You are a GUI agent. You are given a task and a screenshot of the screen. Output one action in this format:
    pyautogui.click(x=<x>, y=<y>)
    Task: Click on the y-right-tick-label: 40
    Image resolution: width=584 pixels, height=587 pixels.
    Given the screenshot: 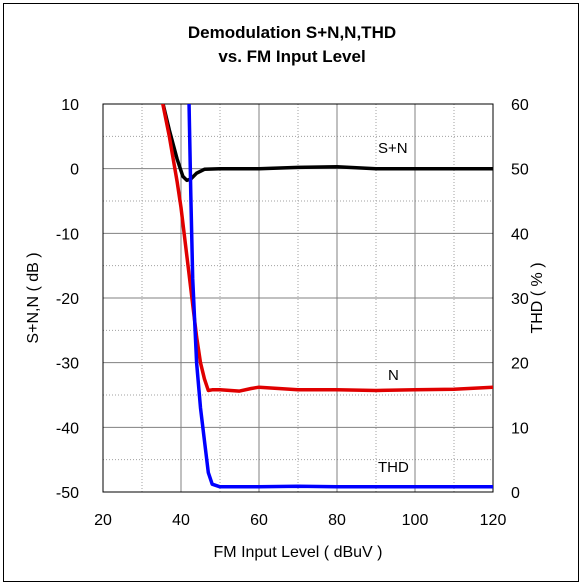 What is the action you would take?
    pyautogui.click(x=520, y=234)
    